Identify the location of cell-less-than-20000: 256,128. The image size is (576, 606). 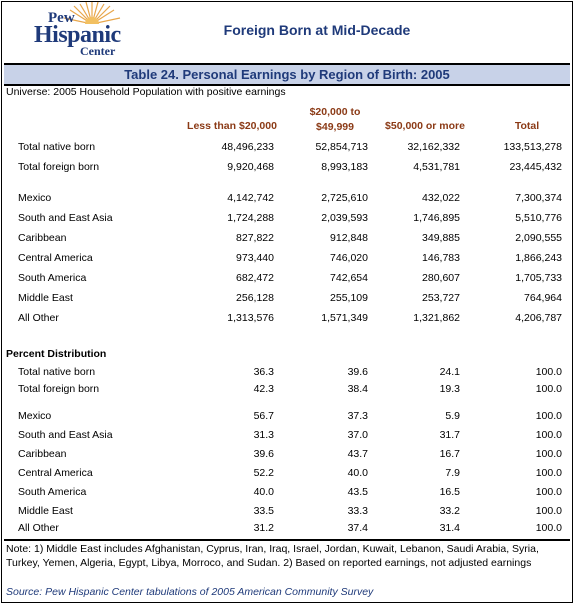
(255, 298).